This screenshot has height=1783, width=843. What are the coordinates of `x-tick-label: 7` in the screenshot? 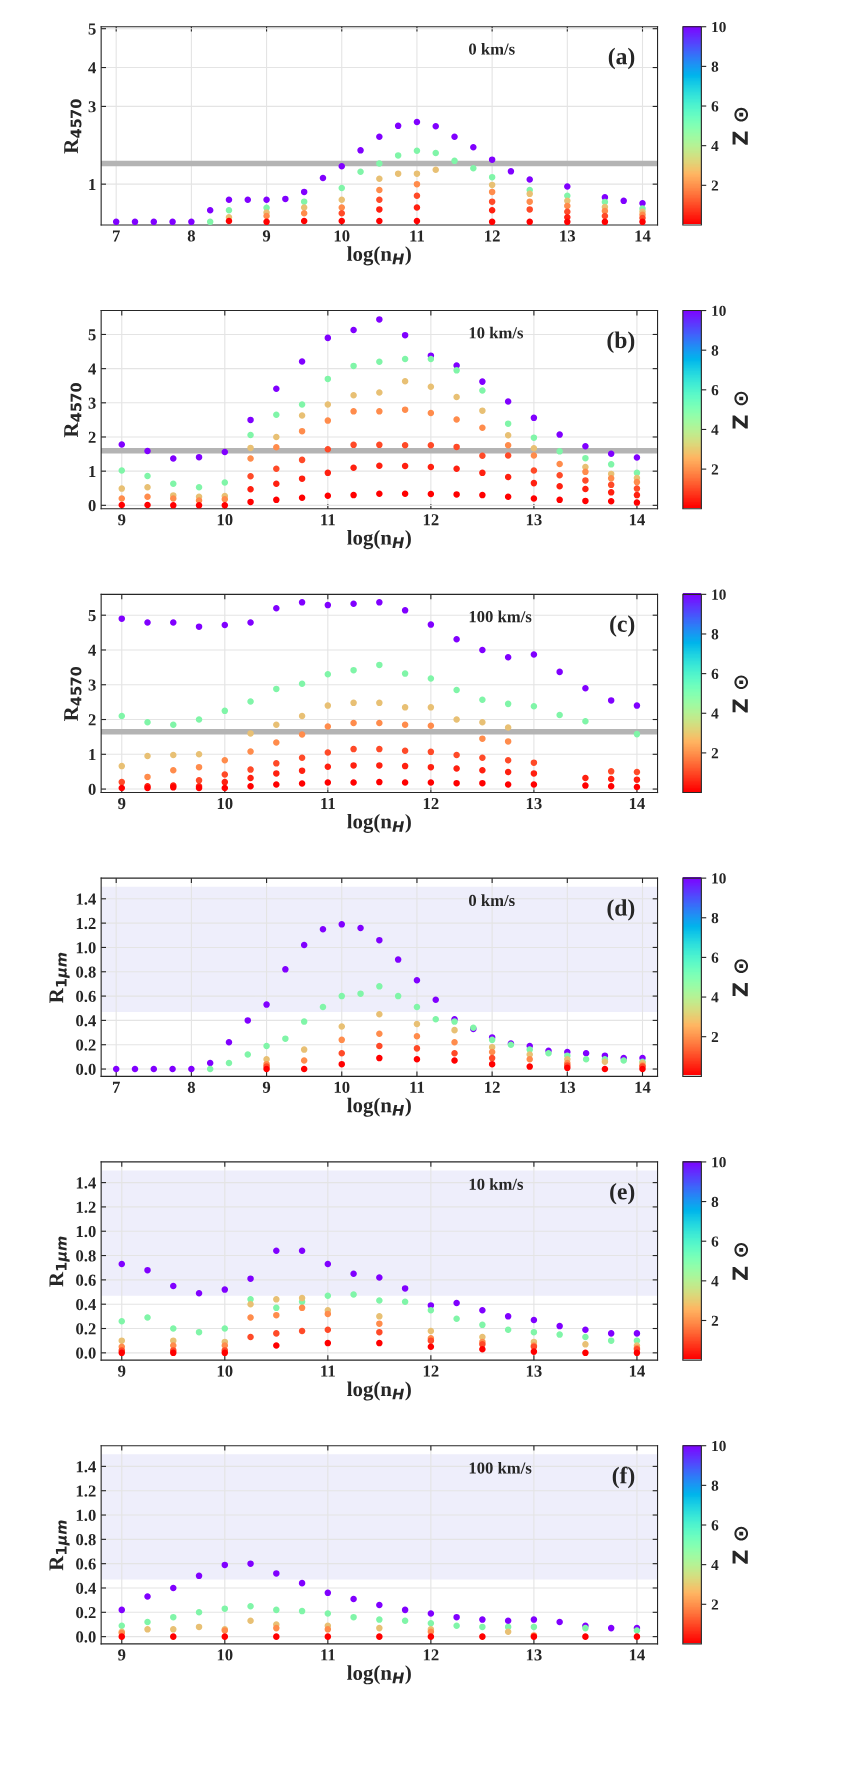 It's located at (116, 1087).